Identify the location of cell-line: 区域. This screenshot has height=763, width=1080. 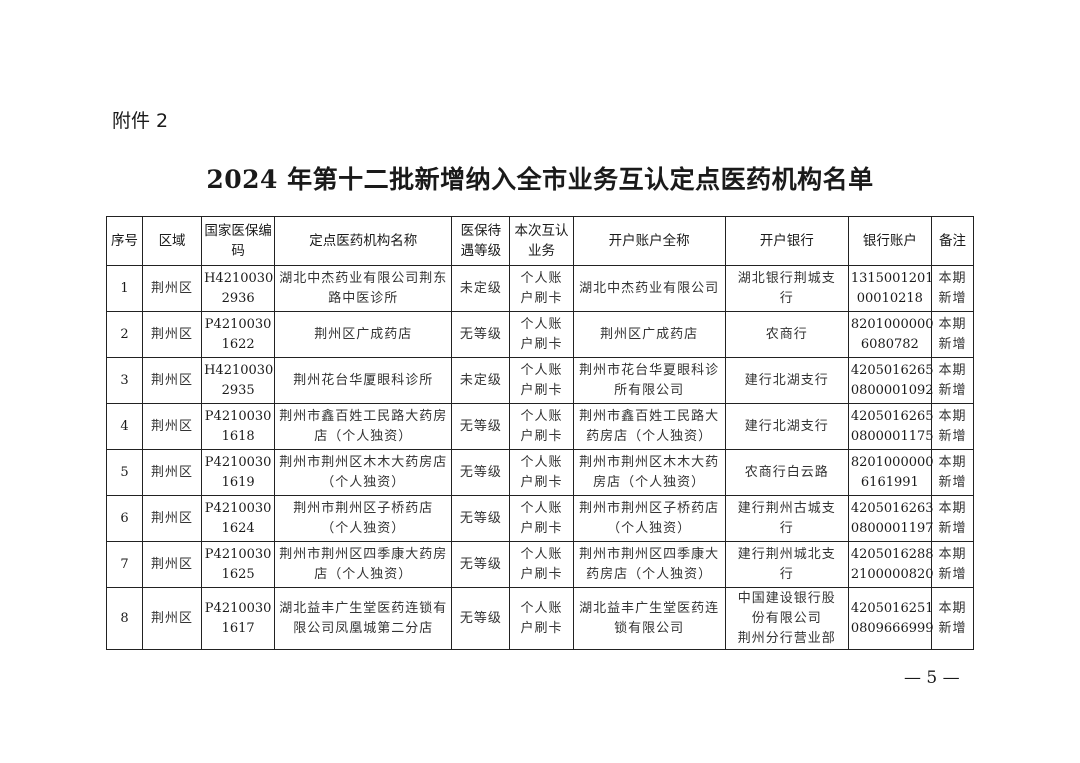
(172, 241).